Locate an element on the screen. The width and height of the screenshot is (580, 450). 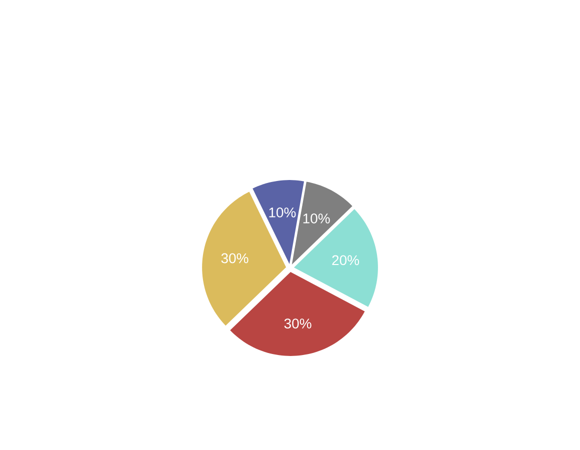
data-label: 20% is located at coordinates (346, 260).